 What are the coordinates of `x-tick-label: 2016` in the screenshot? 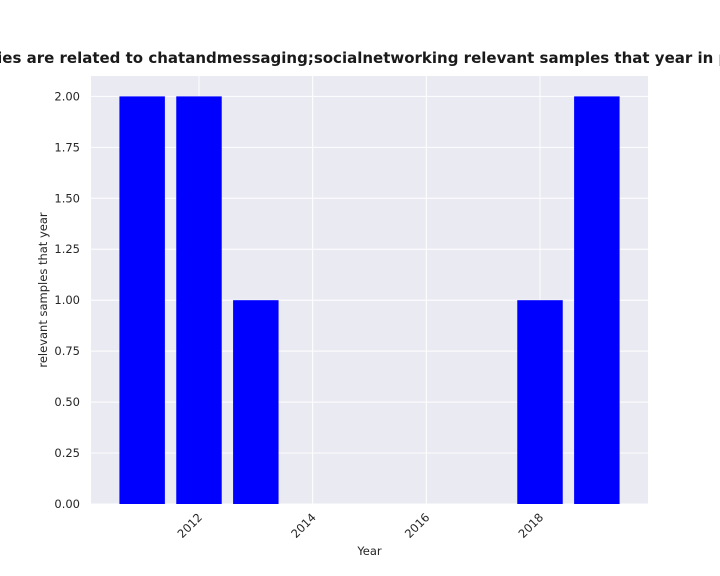 It's located at (417, 525).